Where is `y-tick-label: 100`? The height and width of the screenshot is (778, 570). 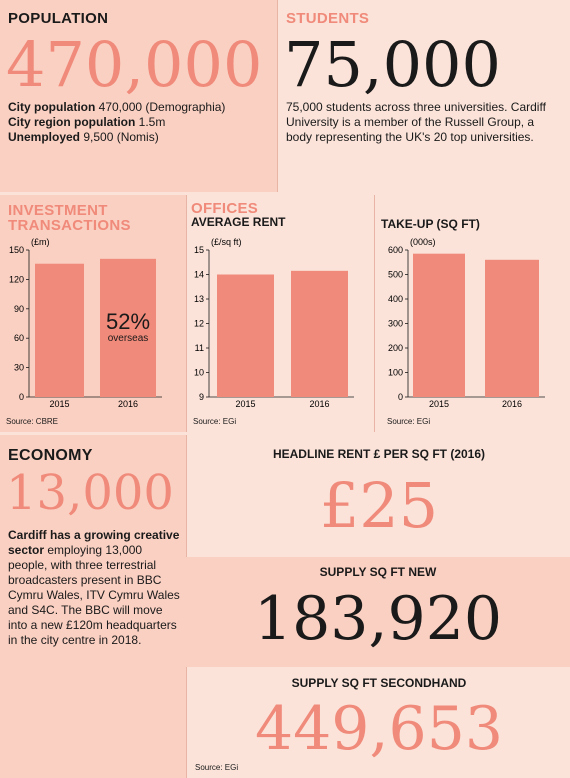
y-tick-label: 100 is located at coordinates (395, 373).